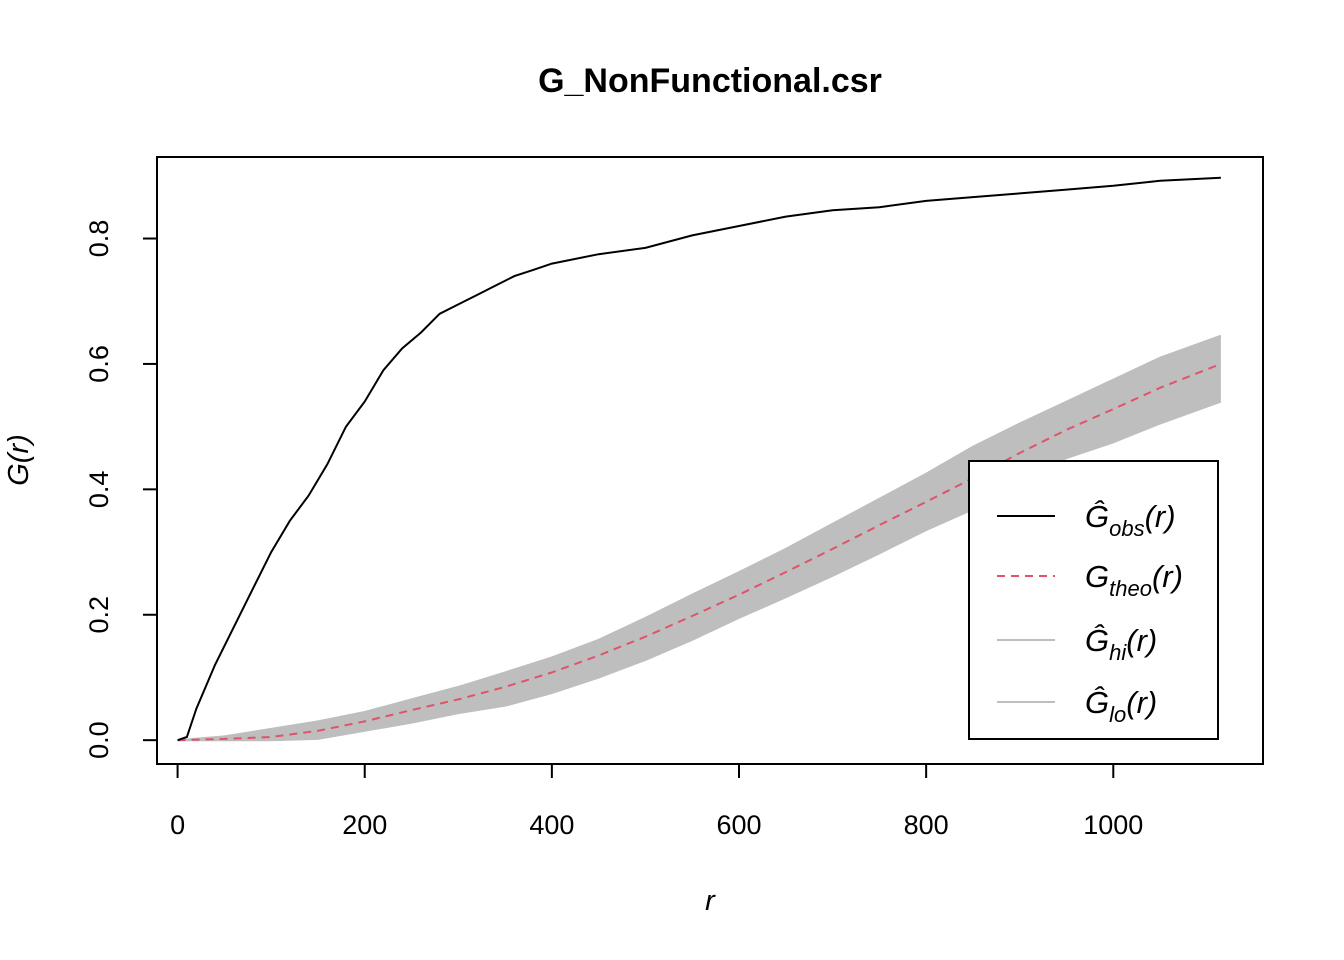 The width and height of the screenshot is (1344, 960). What do you see at coordinates (551, 825) in the screenshot?
I see `x-tick-label: 400` at bounding box center [551, 825].